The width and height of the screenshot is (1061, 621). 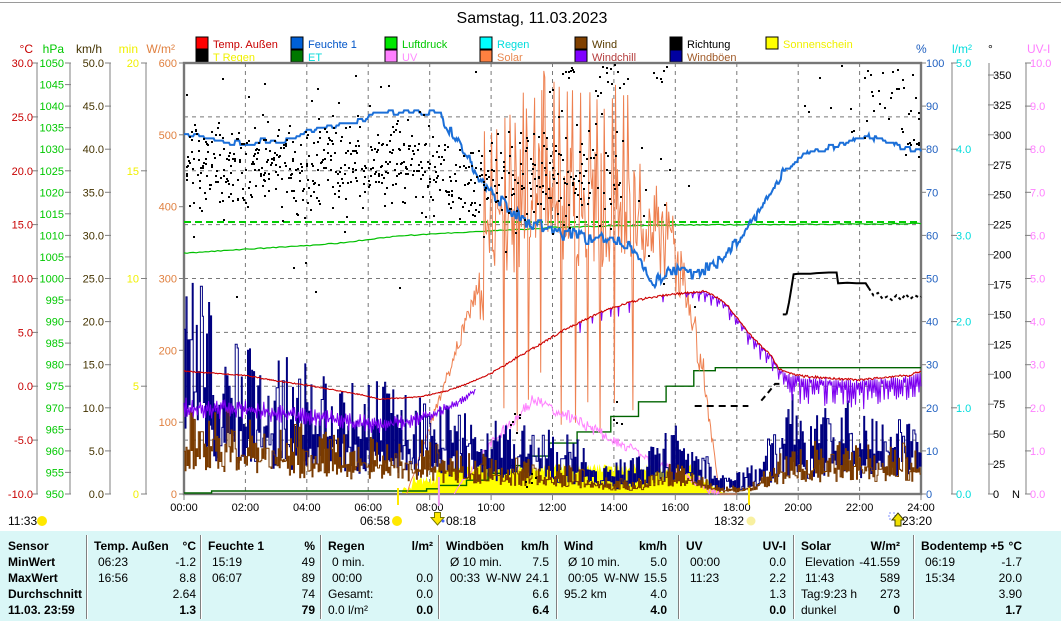 What do you see at coordinates (932, 193) in the screenshot?
I see `svg-text: 70` at bounding box center [932, 193].